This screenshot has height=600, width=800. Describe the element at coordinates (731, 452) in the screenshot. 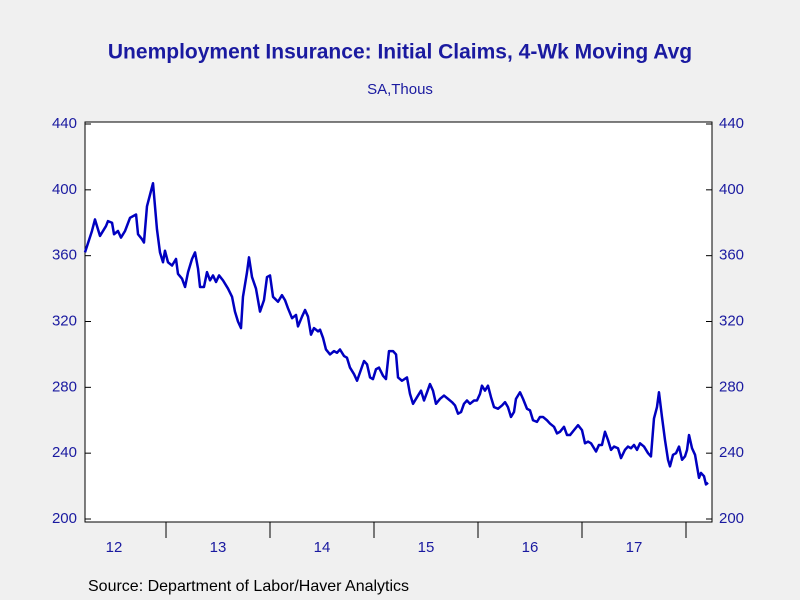

I see `y2-tick-label: 240` at that location.